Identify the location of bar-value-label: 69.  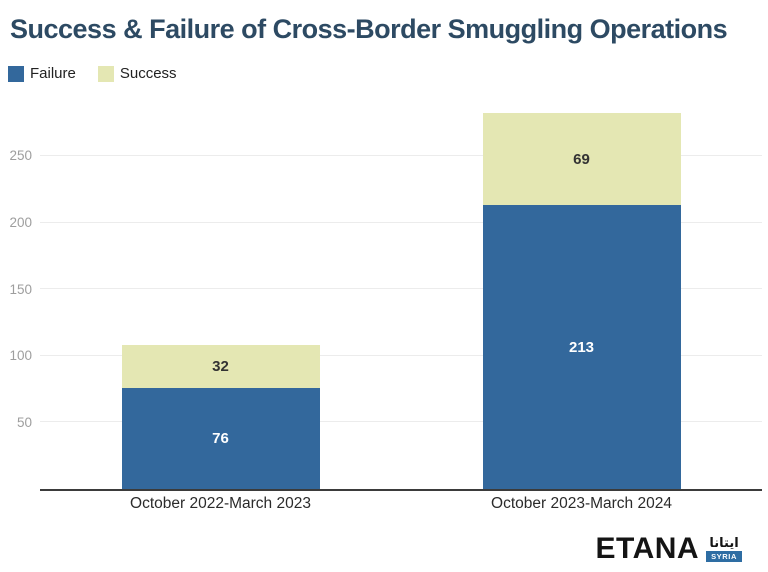
(581, 159).